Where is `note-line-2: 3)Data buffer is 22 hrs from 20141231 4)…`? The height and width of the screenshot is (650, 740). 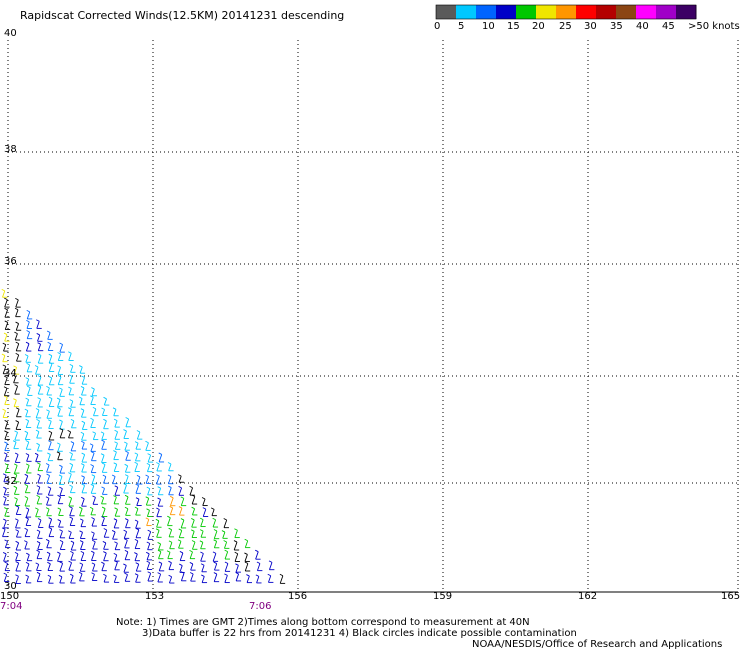 note-line-2: 3)Data buffer is 22 hrs from 20141231 4)… is located at coordinates (359, 633).